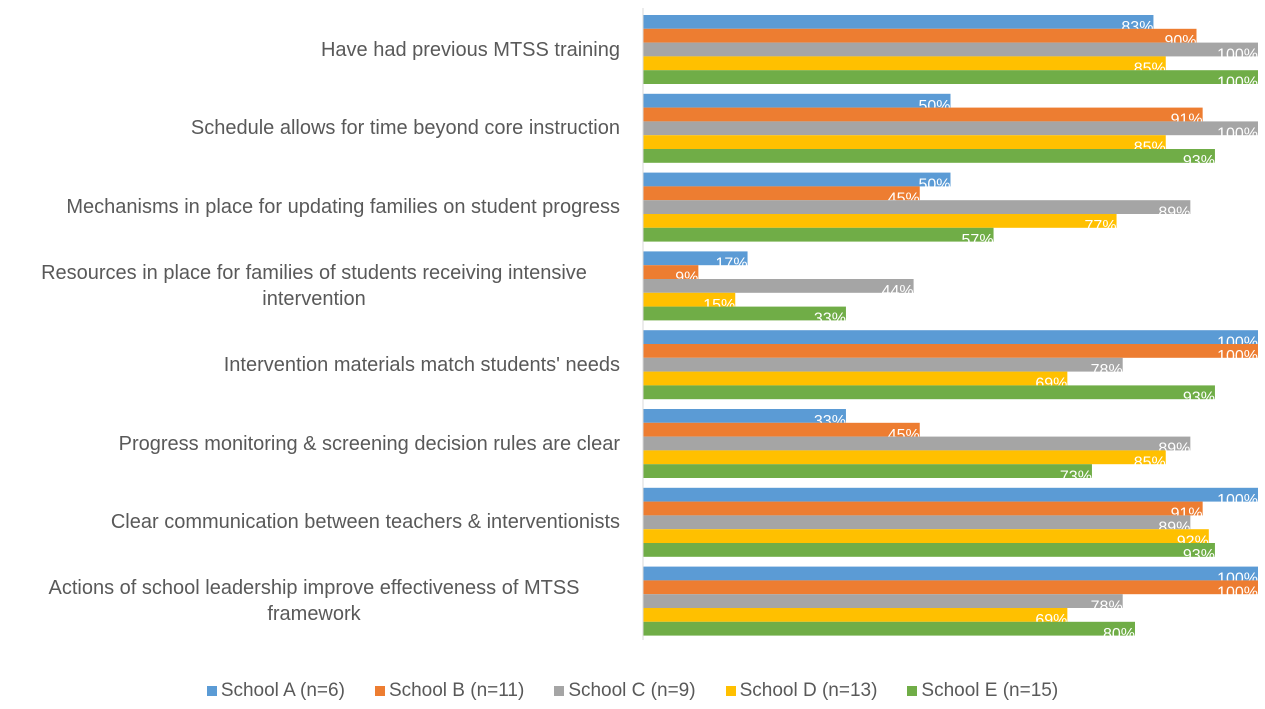  Describe the element at coordinates (282, 690) in the screenshot. I see `legend-label: School A (n=6)` at that location.